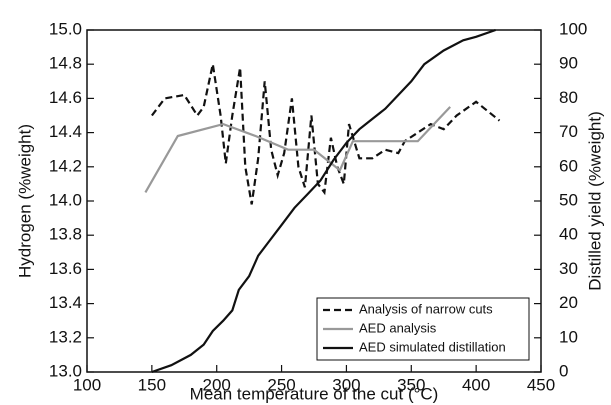  I want to click on x-tick-label: 400, so click(476, 384).